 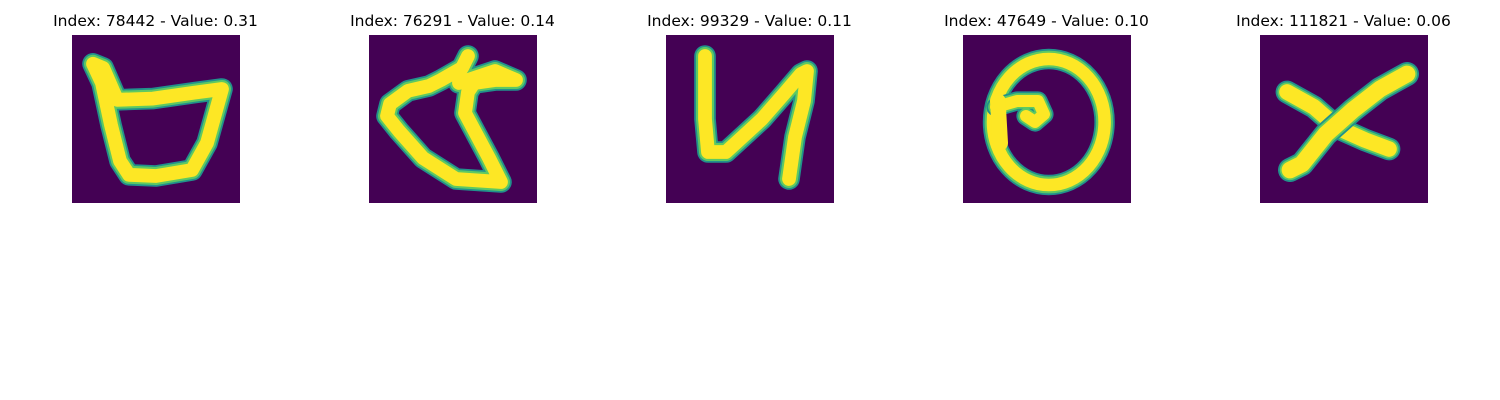 What do you see at coordinates (1046, 21) in the screenshot?
I see `panel-title: Index: 47649 - Value: 0.10` at bounding box center [1046, 21].